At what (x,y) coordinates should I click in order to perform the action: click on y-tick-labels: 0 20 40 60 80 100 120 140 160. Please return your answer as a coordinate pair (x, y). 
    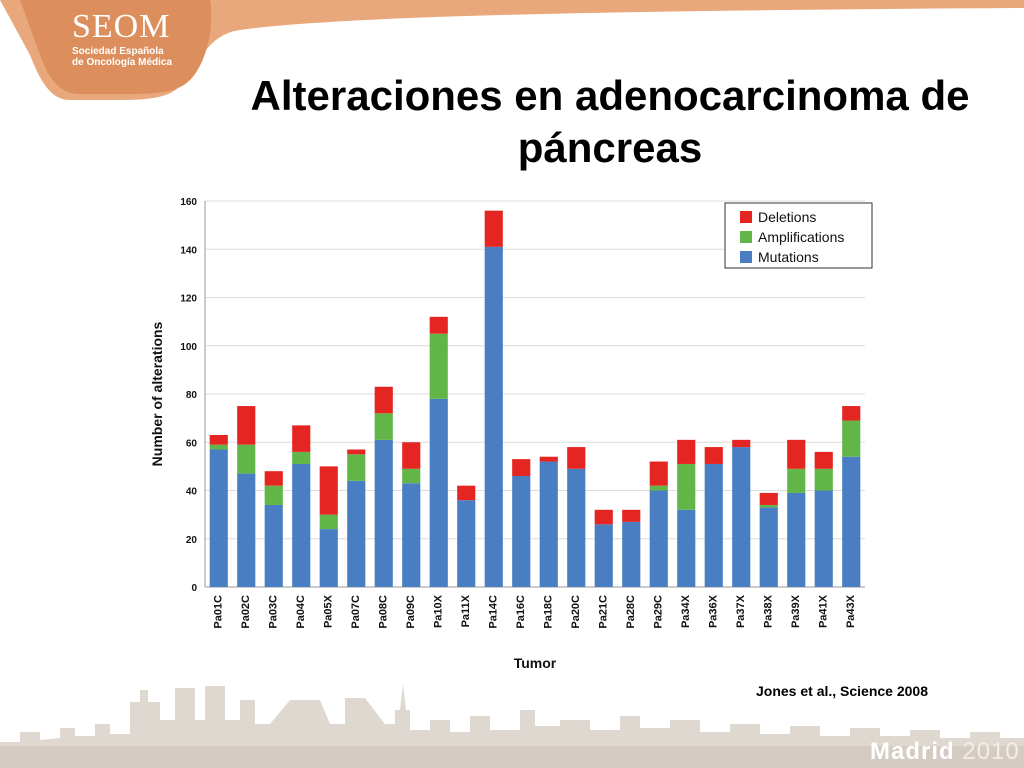
    Looking at the image, I should click on (188, 395).